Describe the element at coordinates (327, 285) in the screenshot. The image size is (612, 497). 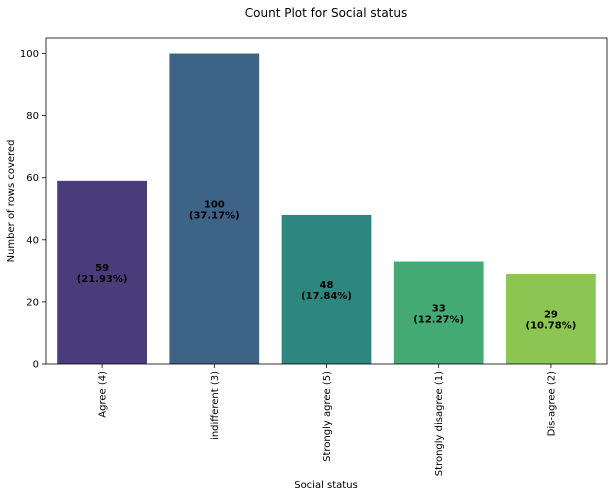
I see `bar-data-label: 48` at that location.